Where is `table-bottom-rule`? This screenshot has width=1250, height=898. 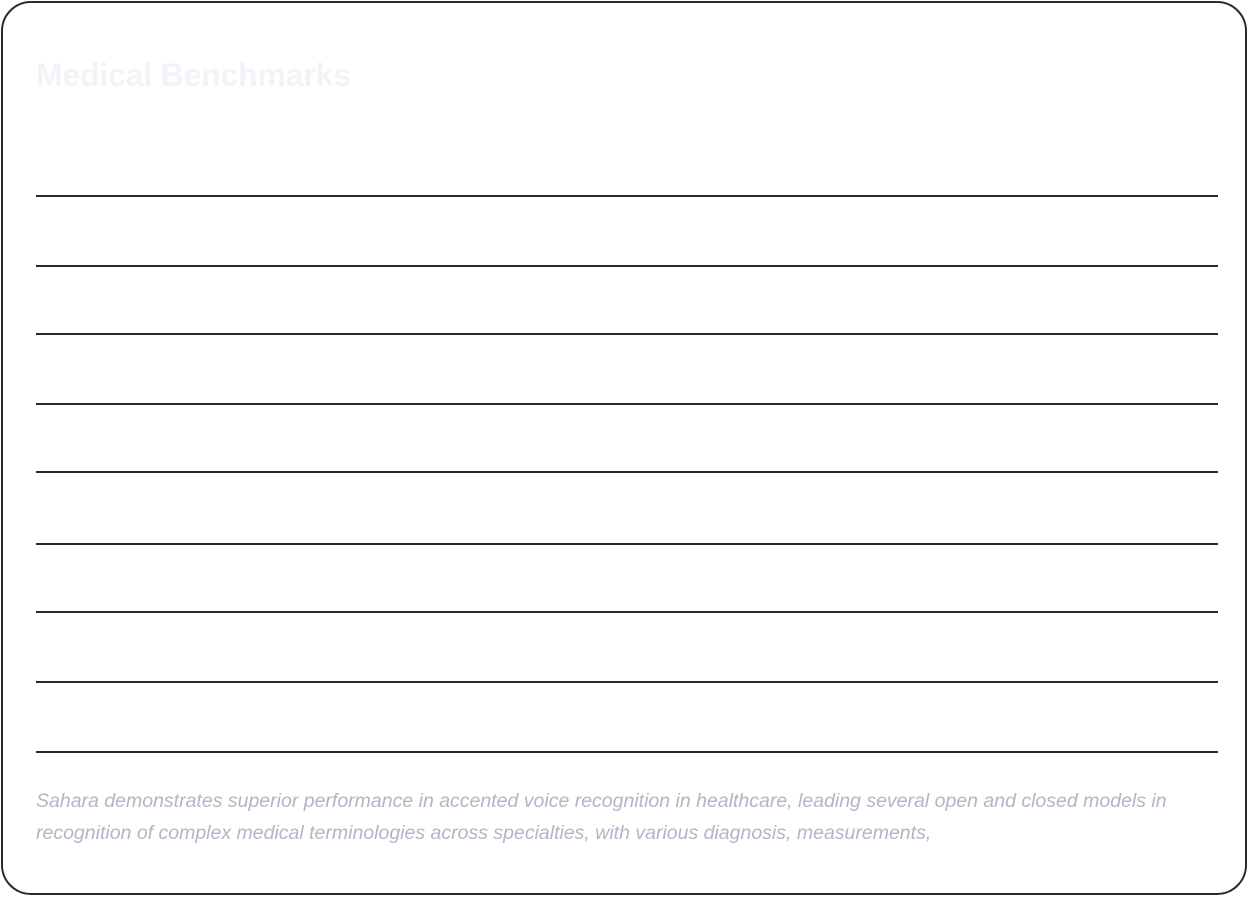 table-bottom-rule is located at coordinates (627, 752).